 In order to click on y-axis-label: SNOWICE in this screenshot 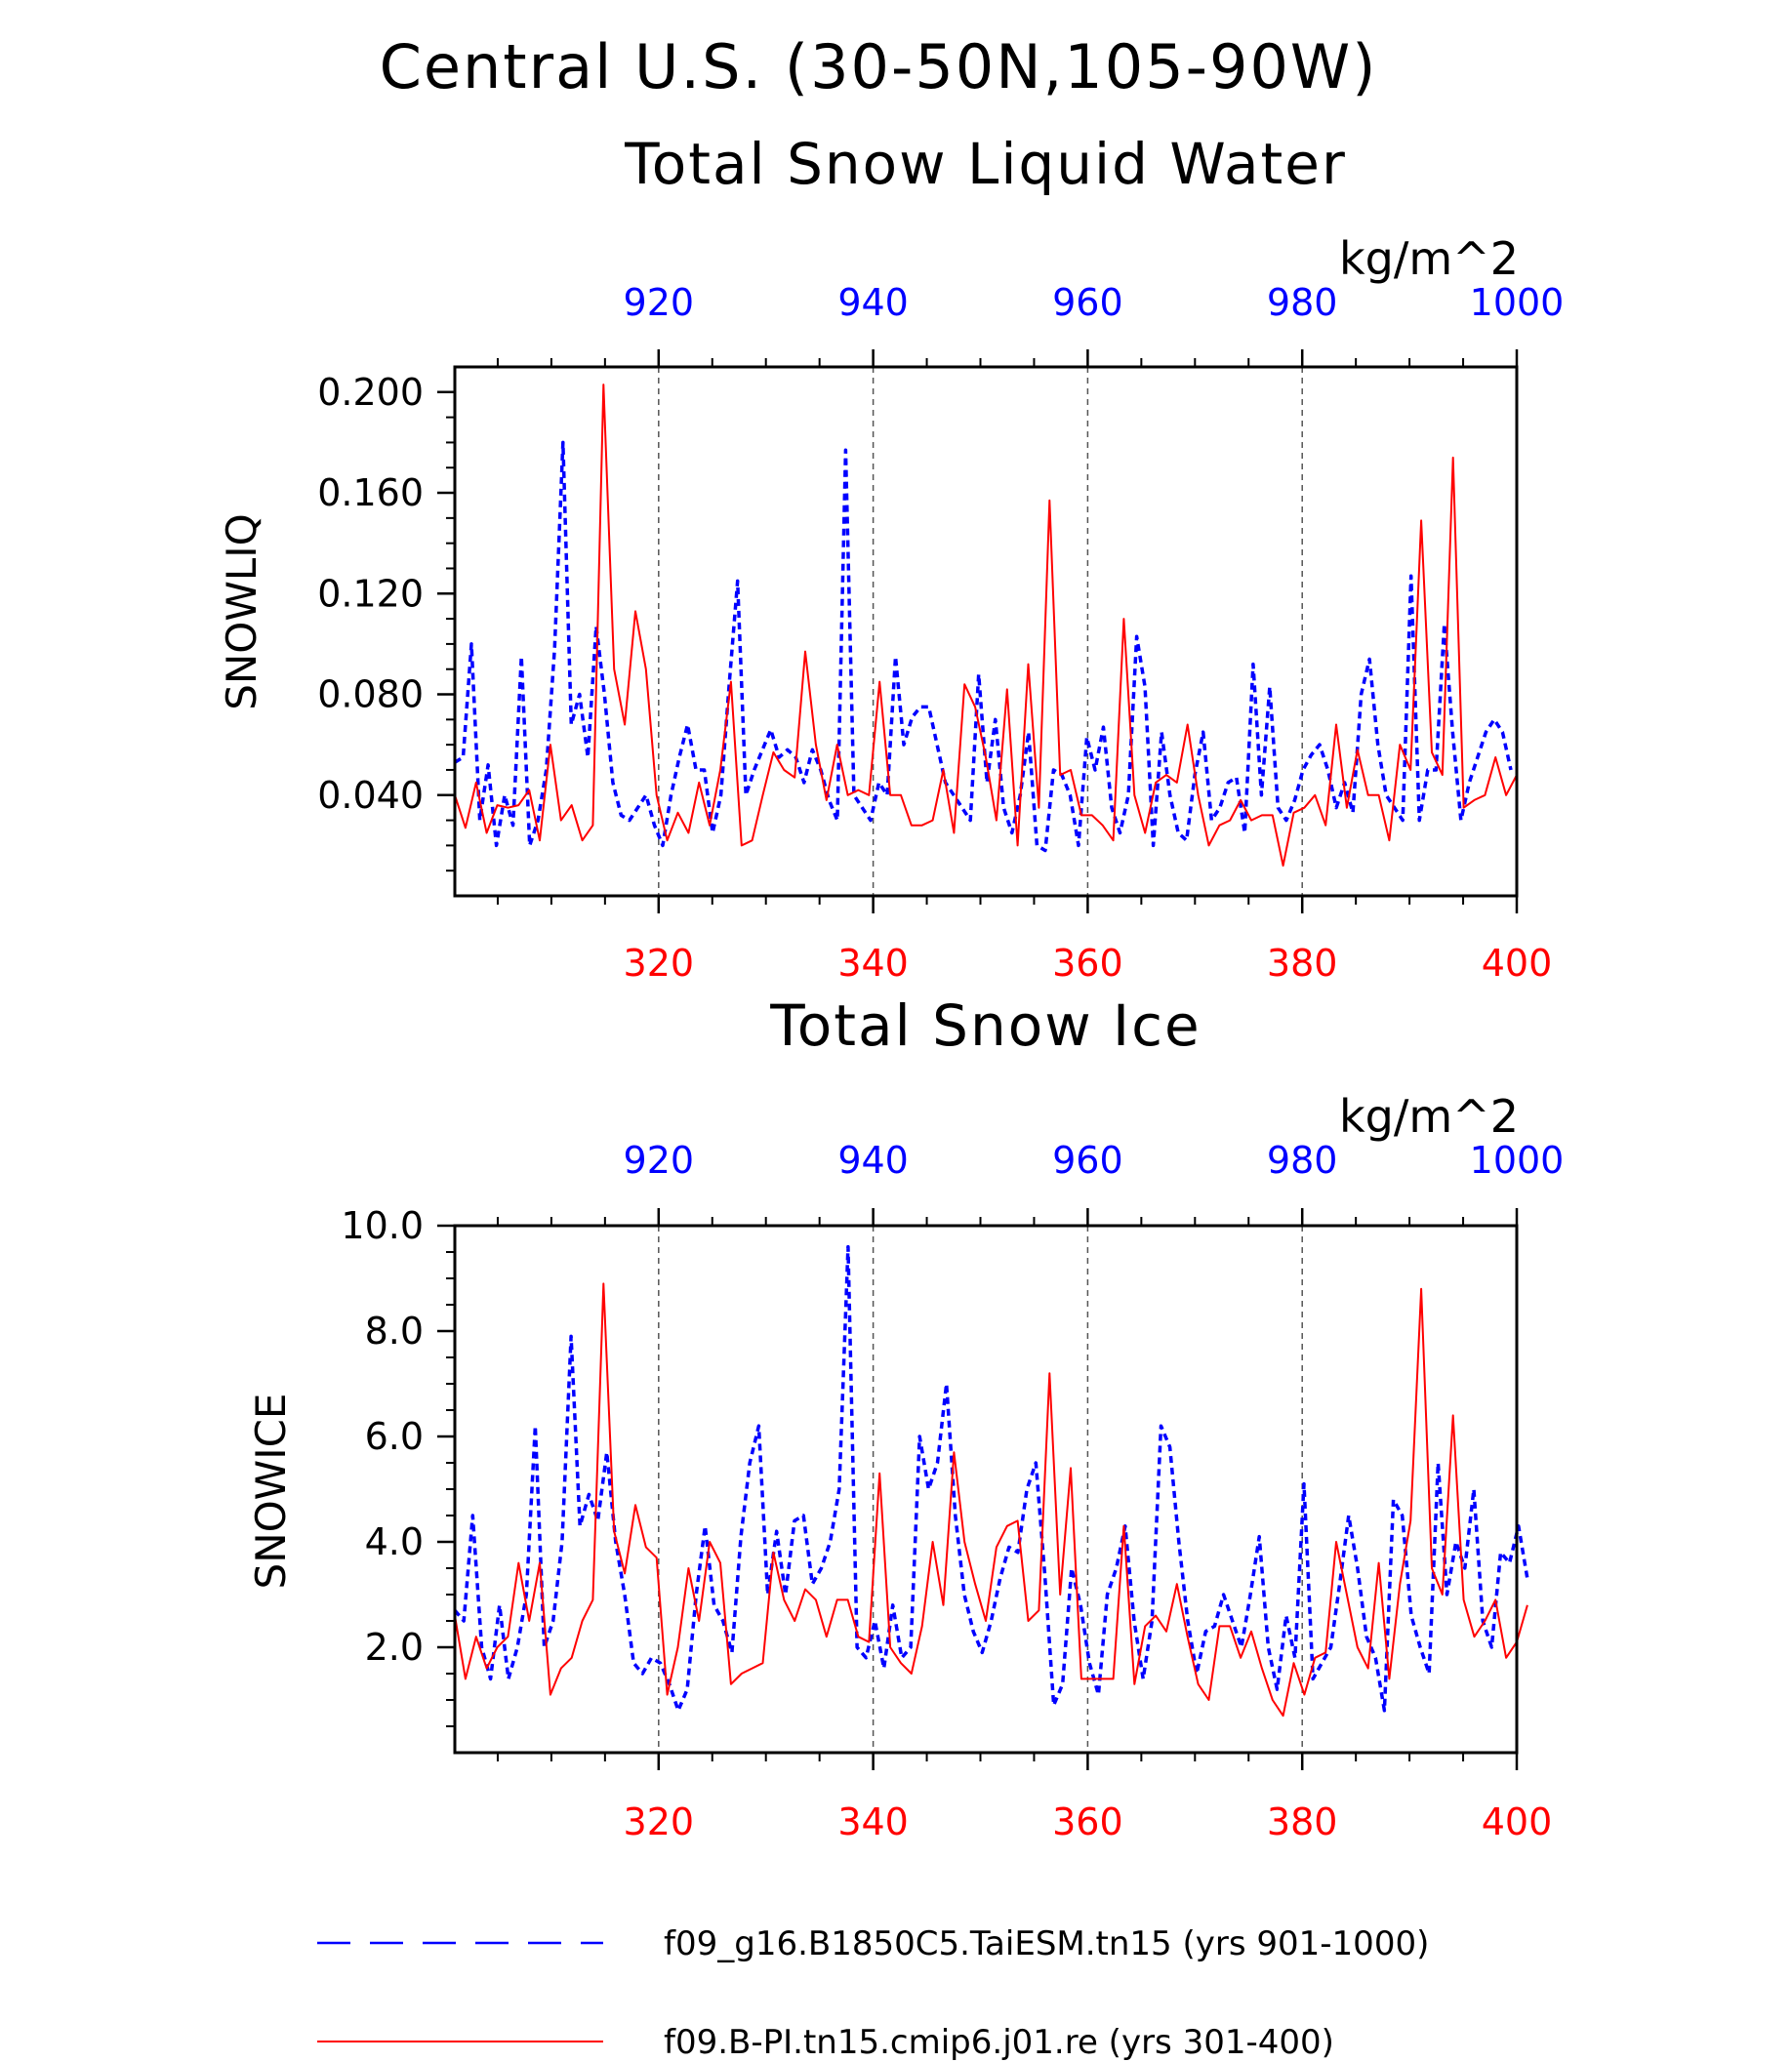, I will do `click(271, 1492)`.